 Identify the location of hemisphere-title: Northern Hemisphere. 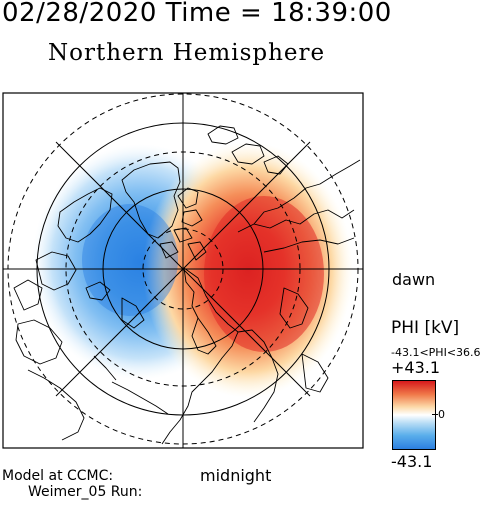
(187, 53).